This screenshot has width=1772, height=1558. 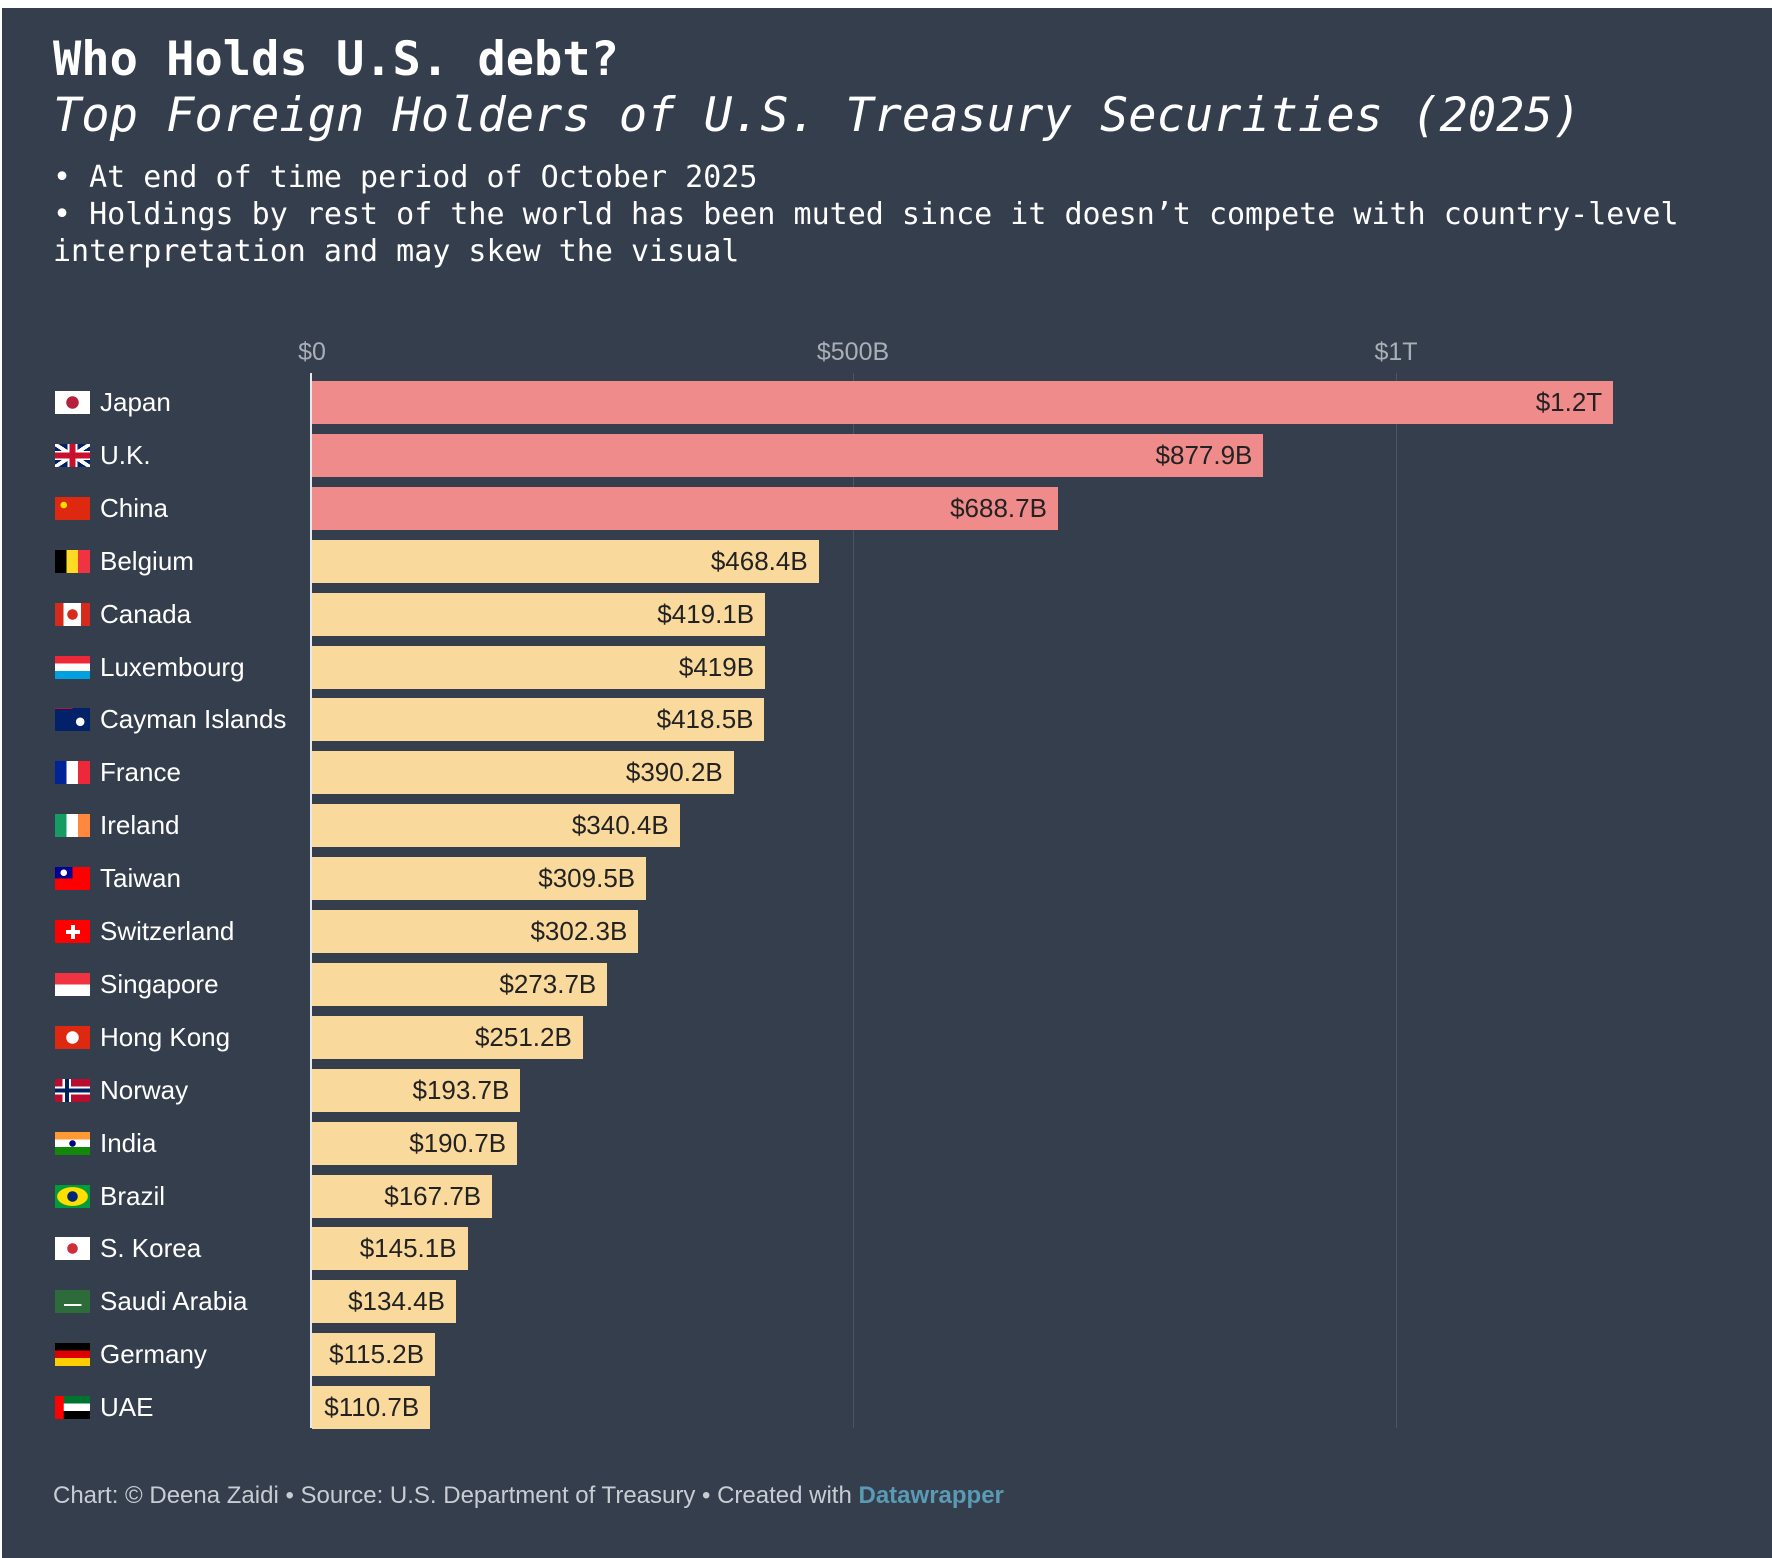 What do you see at coordinates (128, 1142) in the screenshot?
I see `category-label: India` at bounding box center [128, 1142].